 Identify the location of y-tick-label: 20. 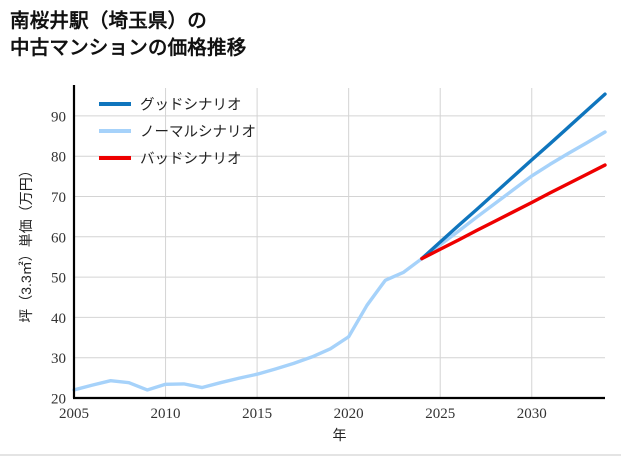
(58, 400).